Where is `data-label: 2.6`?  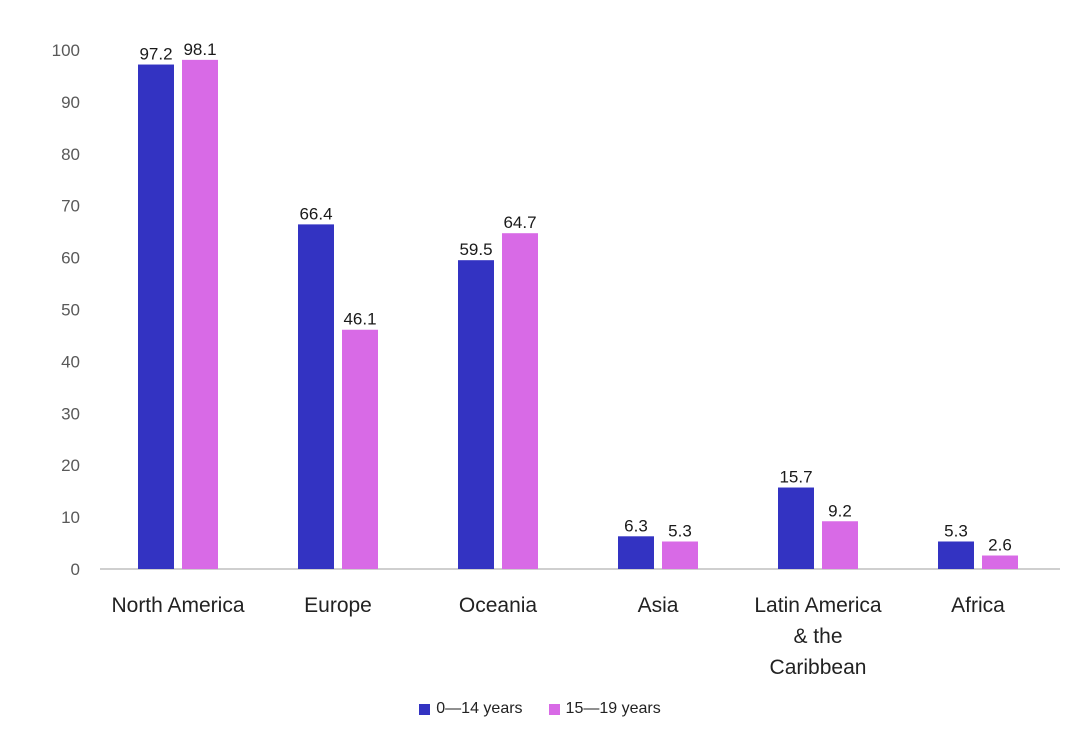
data-label: 2.6 is located at coordinates (1000, 545).